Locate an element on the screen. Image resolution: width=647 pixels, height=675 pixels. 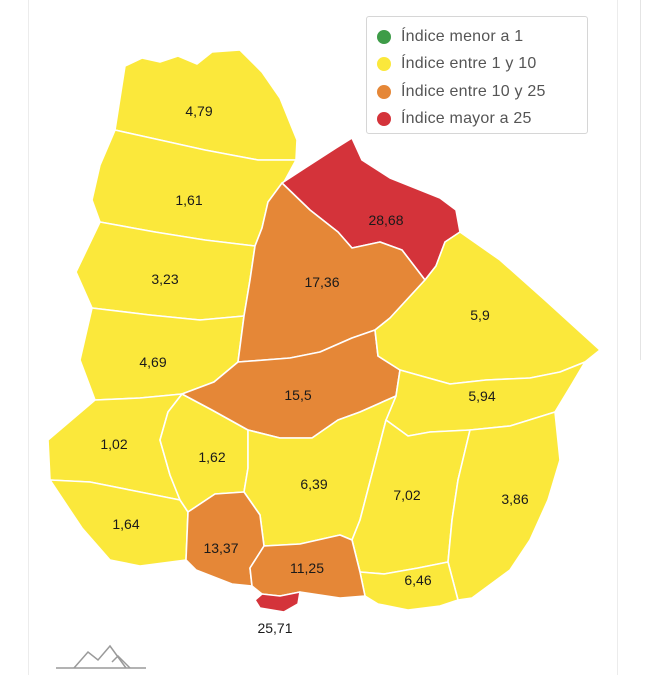
legend-label: Índice entre 10 y 25 is located at coordinates (473, 91).